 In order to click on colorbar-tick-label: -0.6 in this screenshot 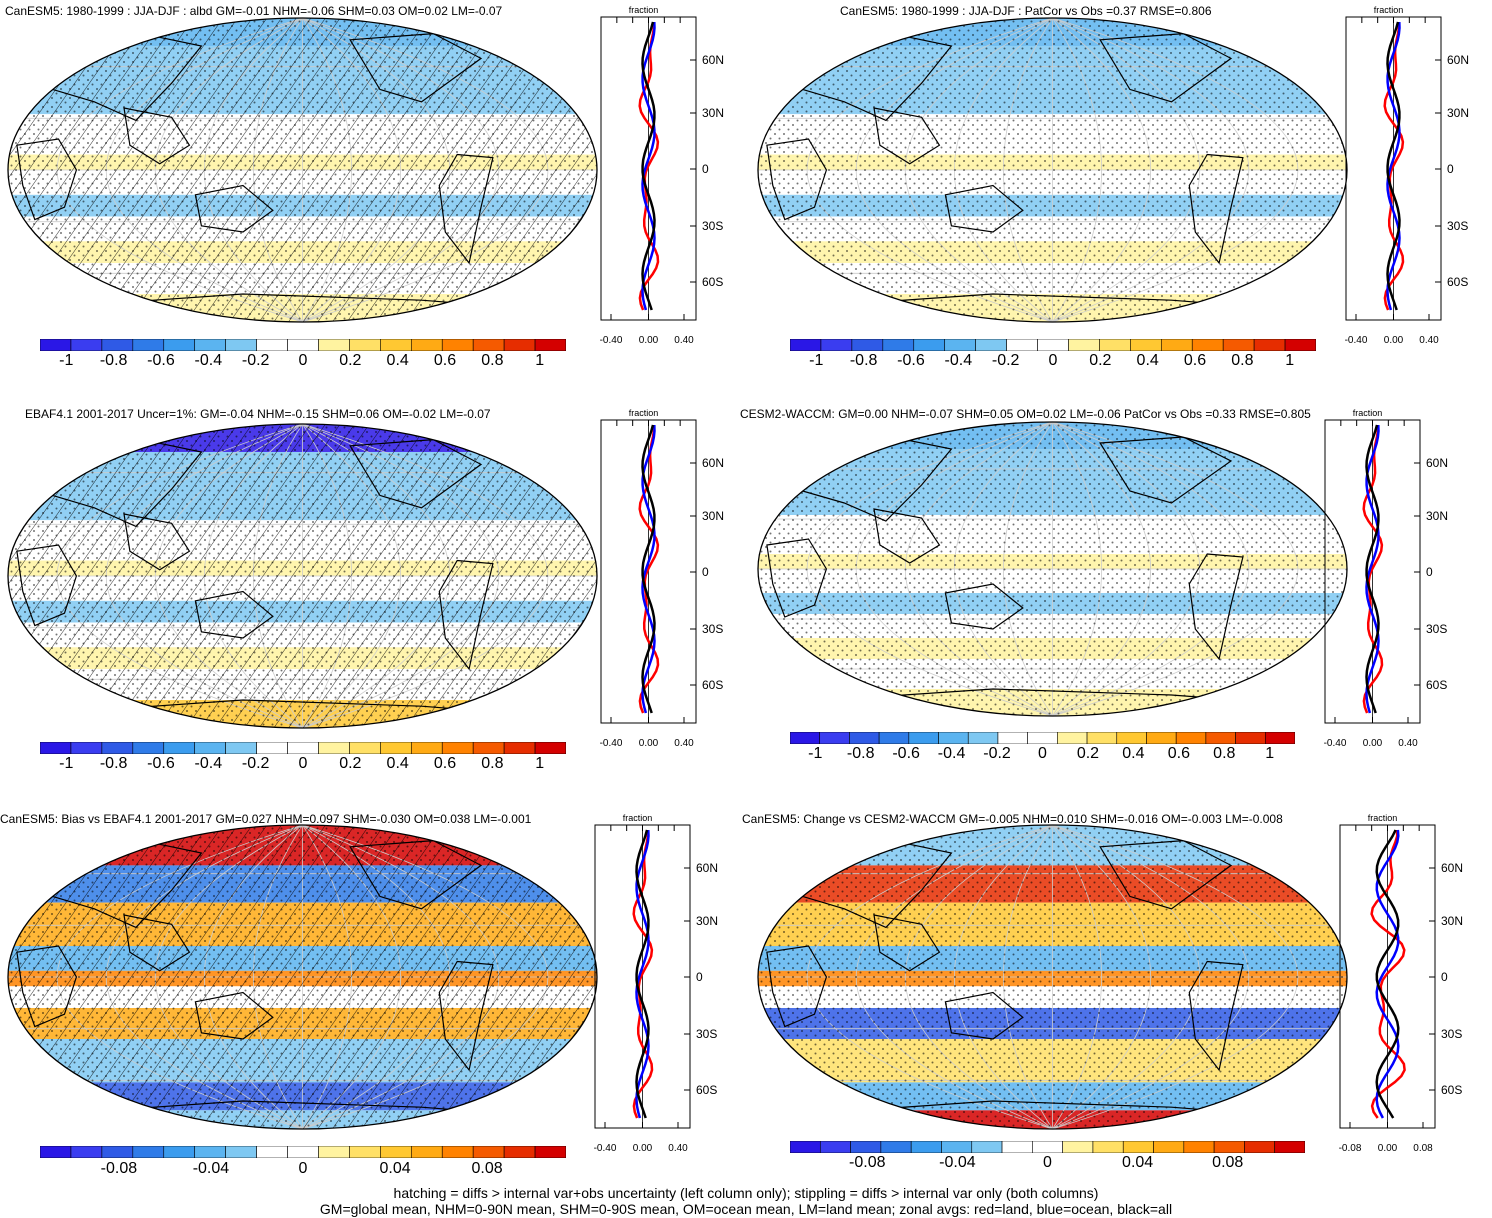, I will do `click(161, 360)`.